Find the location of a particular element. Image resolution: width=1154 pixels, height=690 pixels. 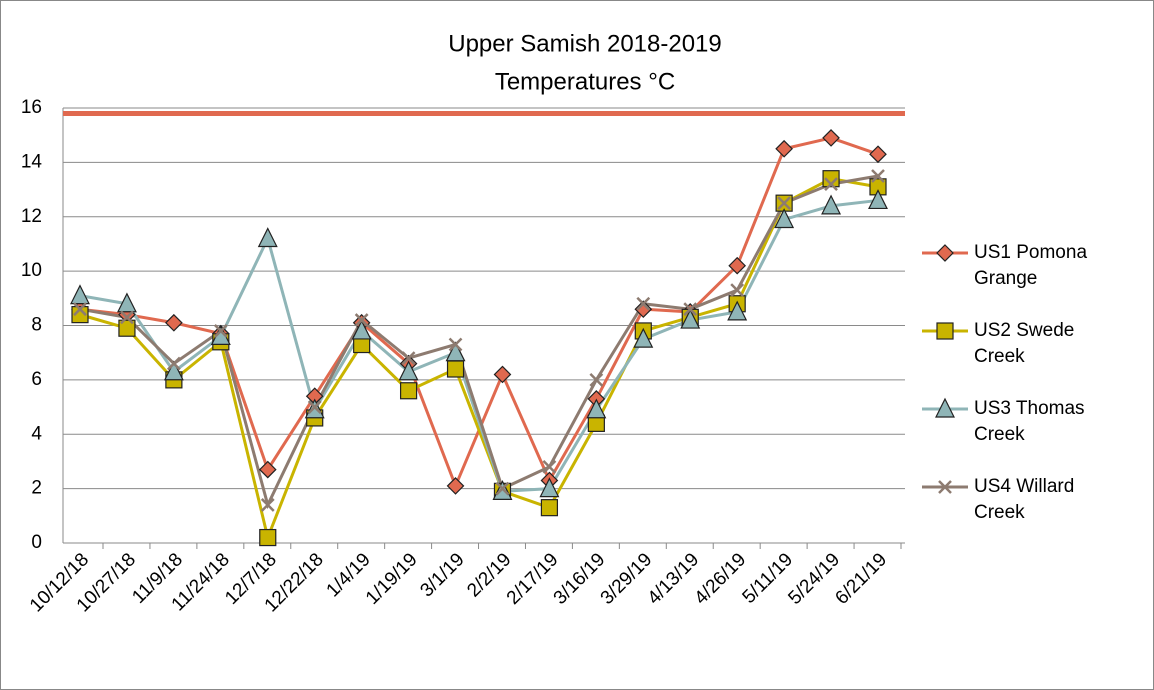

y-tick-label: 4 is located at coordinates (36, 433).